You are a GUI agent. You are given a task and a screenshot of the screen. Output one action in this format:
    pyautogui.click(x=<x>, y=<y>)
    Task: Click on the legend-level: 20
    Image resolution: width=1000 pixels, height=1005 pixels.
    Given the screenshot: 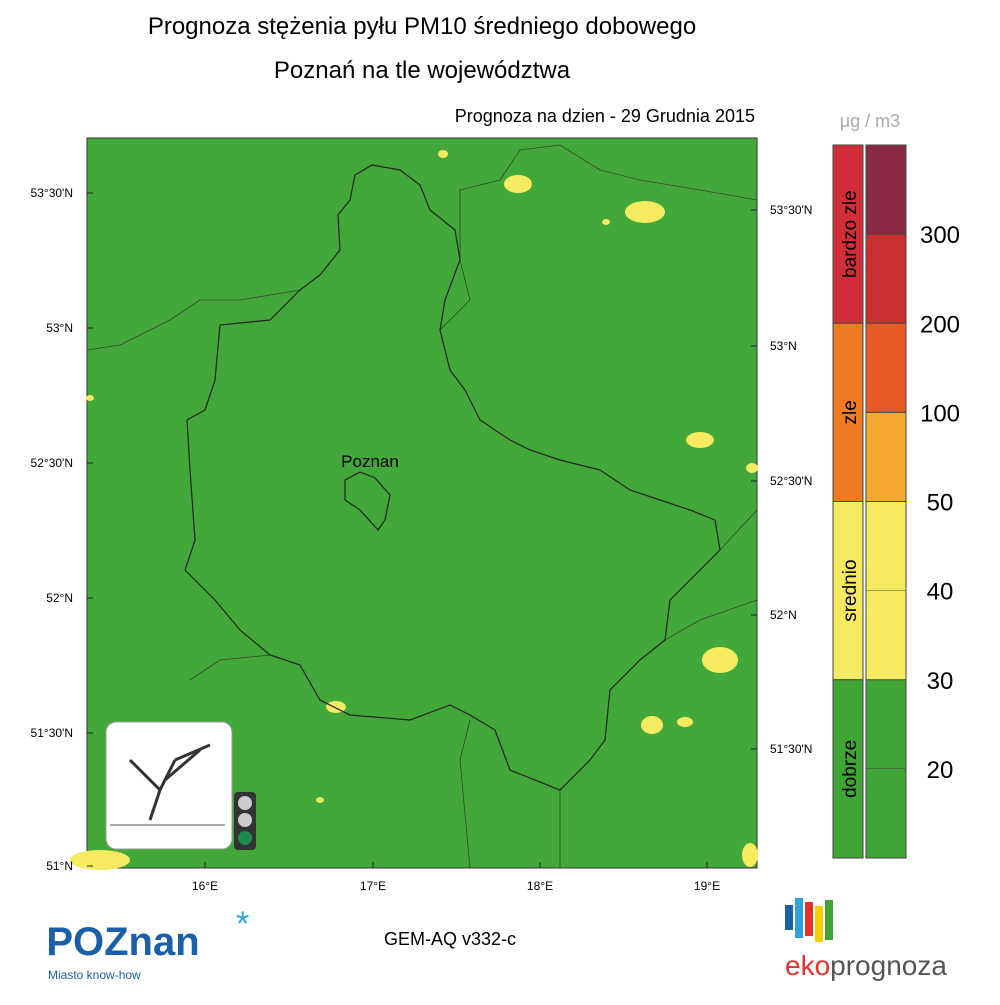 What is the action you would take?
    pyautogui.click(x=940, y=770)
    